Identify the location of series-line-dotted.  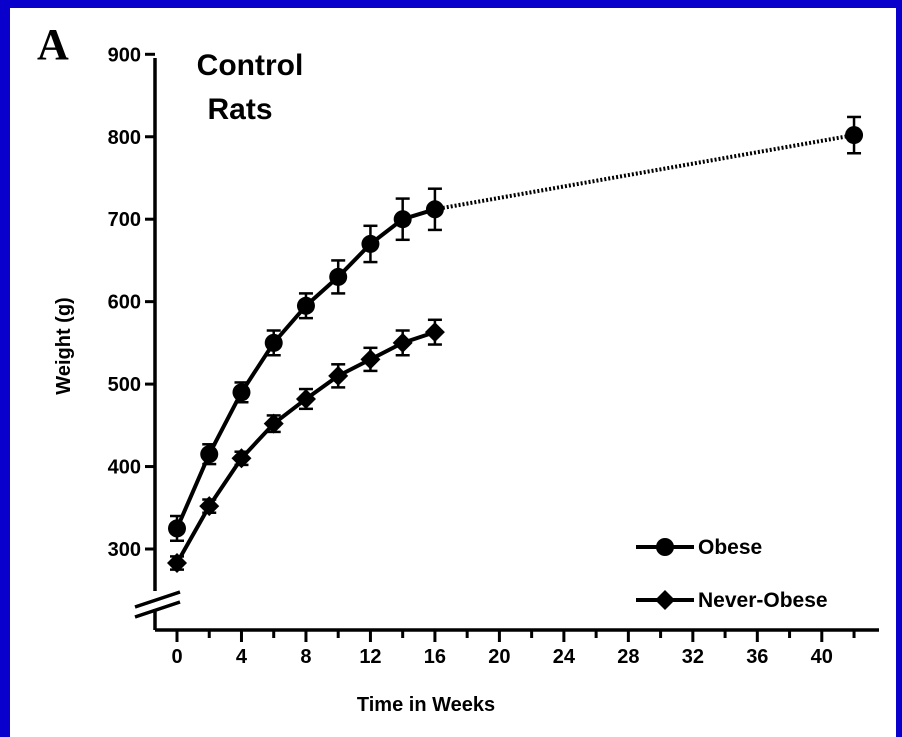
(644, 172).